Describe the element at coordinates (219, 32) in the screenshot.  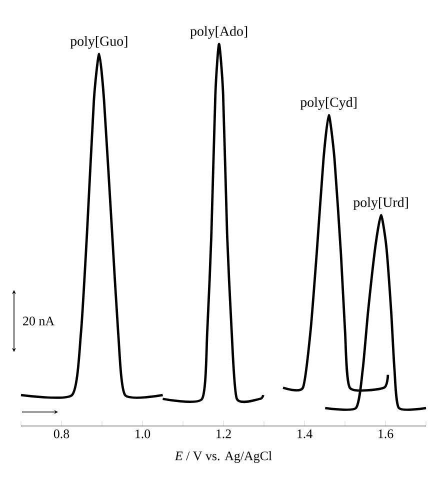
I see `series-label: poly[Ado]` at that location.